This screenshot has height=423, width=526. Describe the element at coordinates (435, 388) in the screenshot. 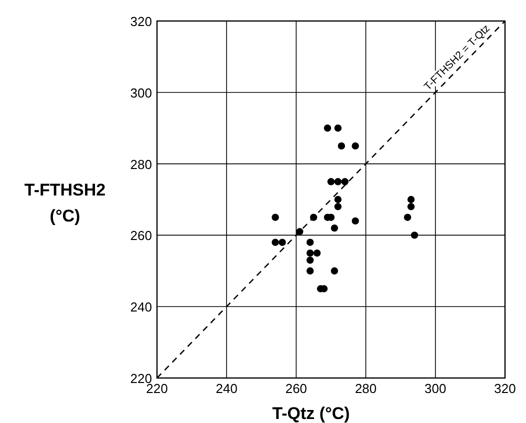

I see `x-tick-label: 300` at that location.